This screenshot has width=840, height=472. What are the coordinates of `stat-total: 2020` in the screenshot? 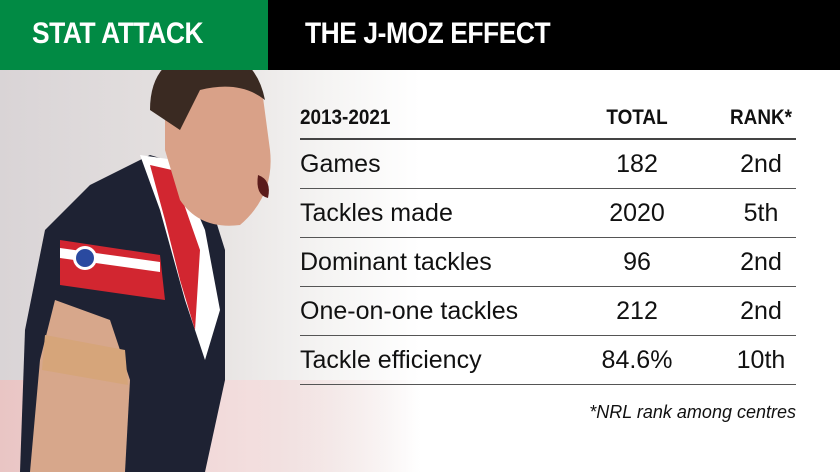 It's located at (637, 213).